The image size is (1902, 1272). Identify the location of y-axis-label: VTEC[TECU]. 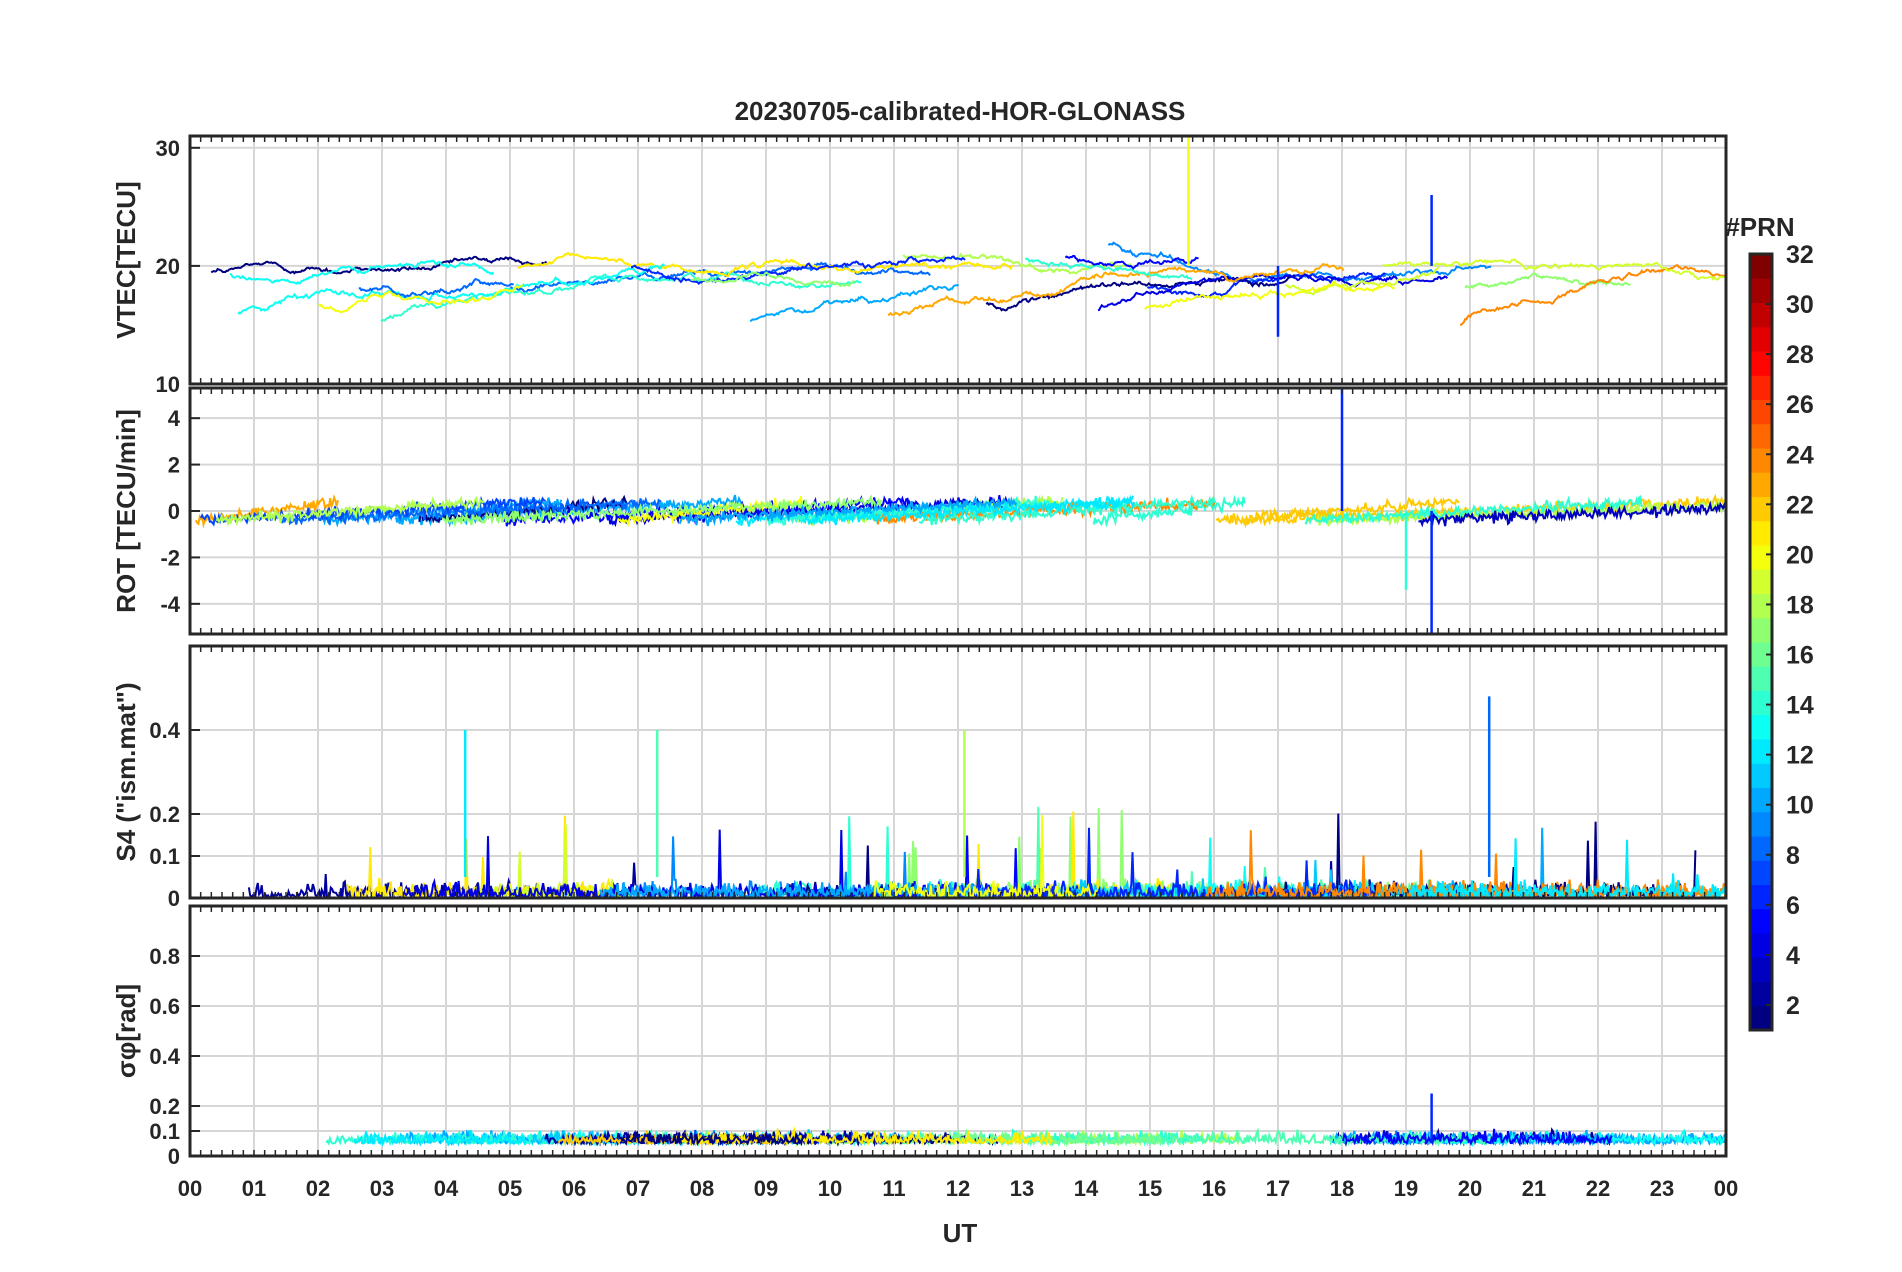
(126, 259).